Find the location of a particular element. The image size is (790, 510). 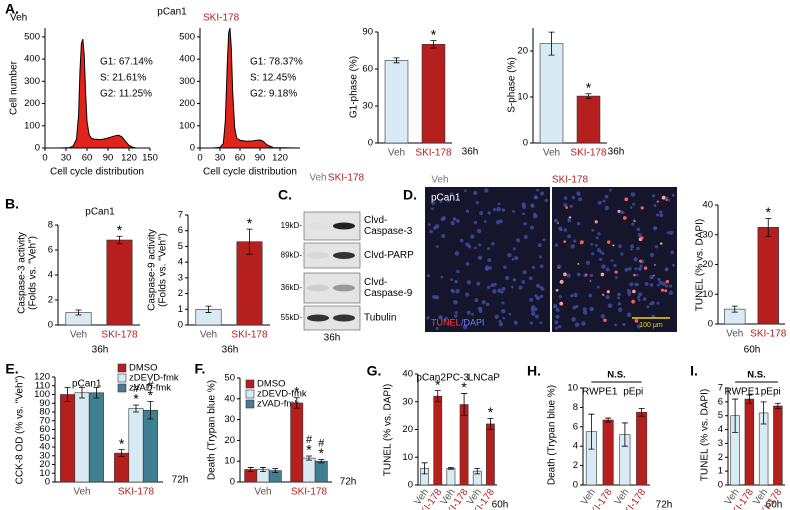

panel-letter: H. is located at coordinates (534, 371).